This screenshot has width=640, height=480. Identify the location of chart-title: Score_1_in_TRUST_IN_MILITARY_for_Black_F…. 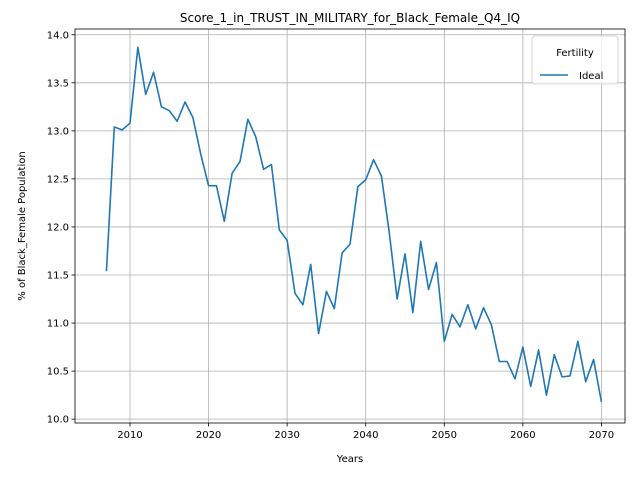
(350, 18).